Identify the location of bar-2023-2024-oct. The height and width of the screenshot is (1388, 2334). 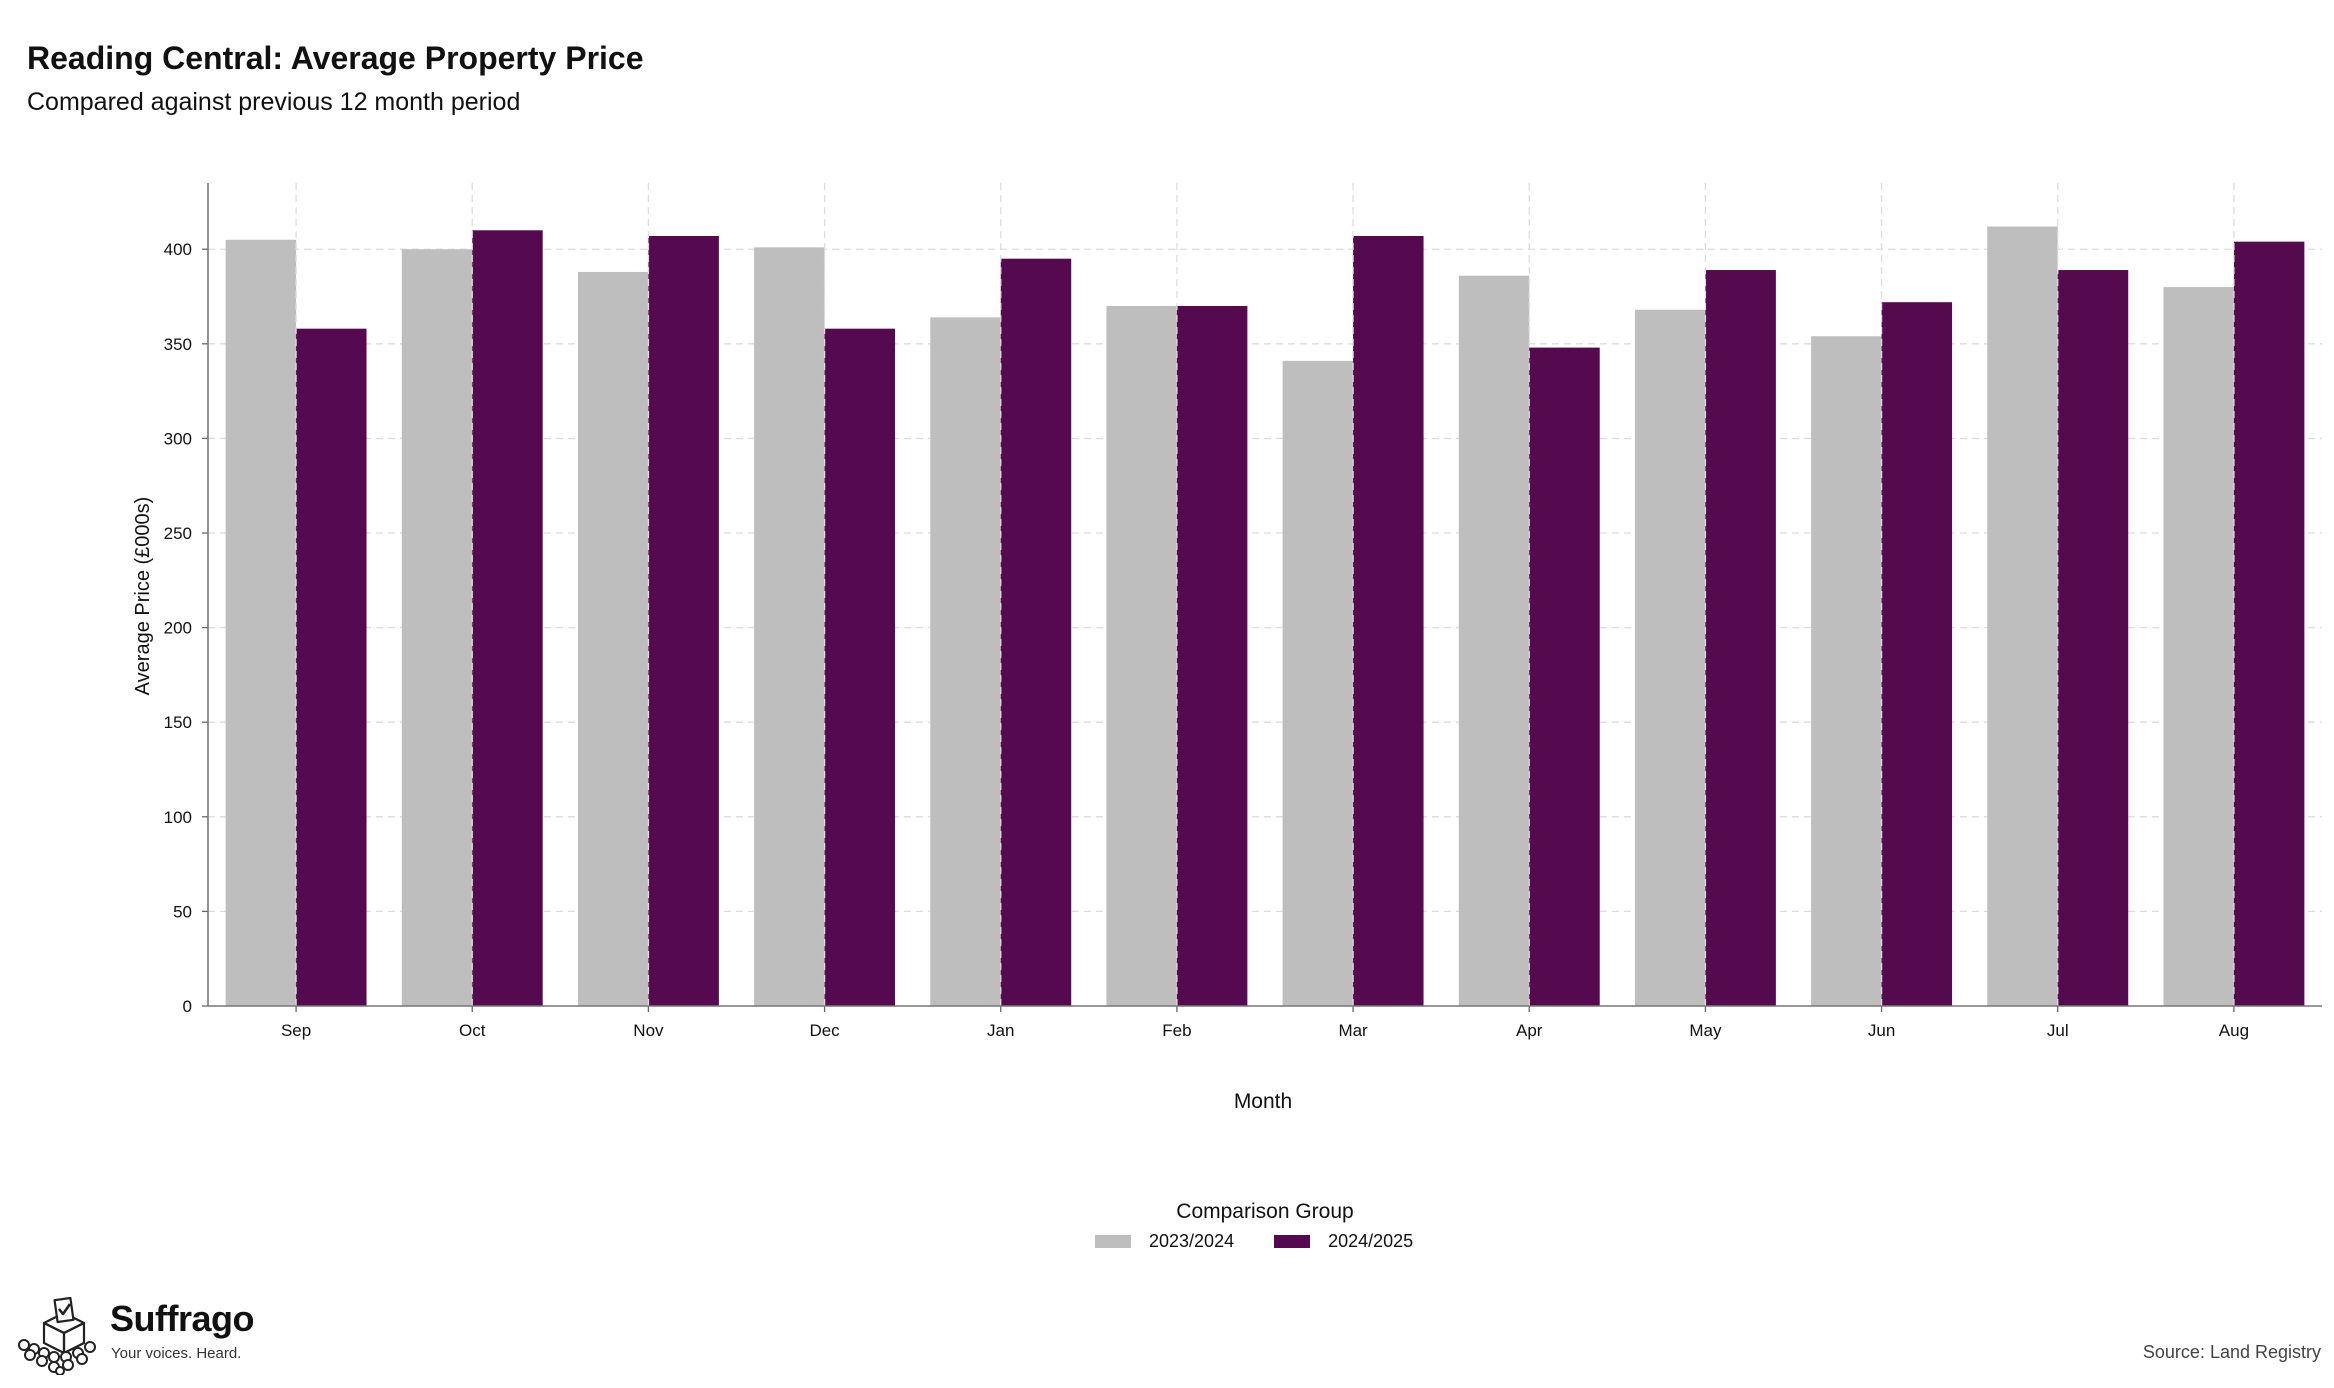
(437, 627).